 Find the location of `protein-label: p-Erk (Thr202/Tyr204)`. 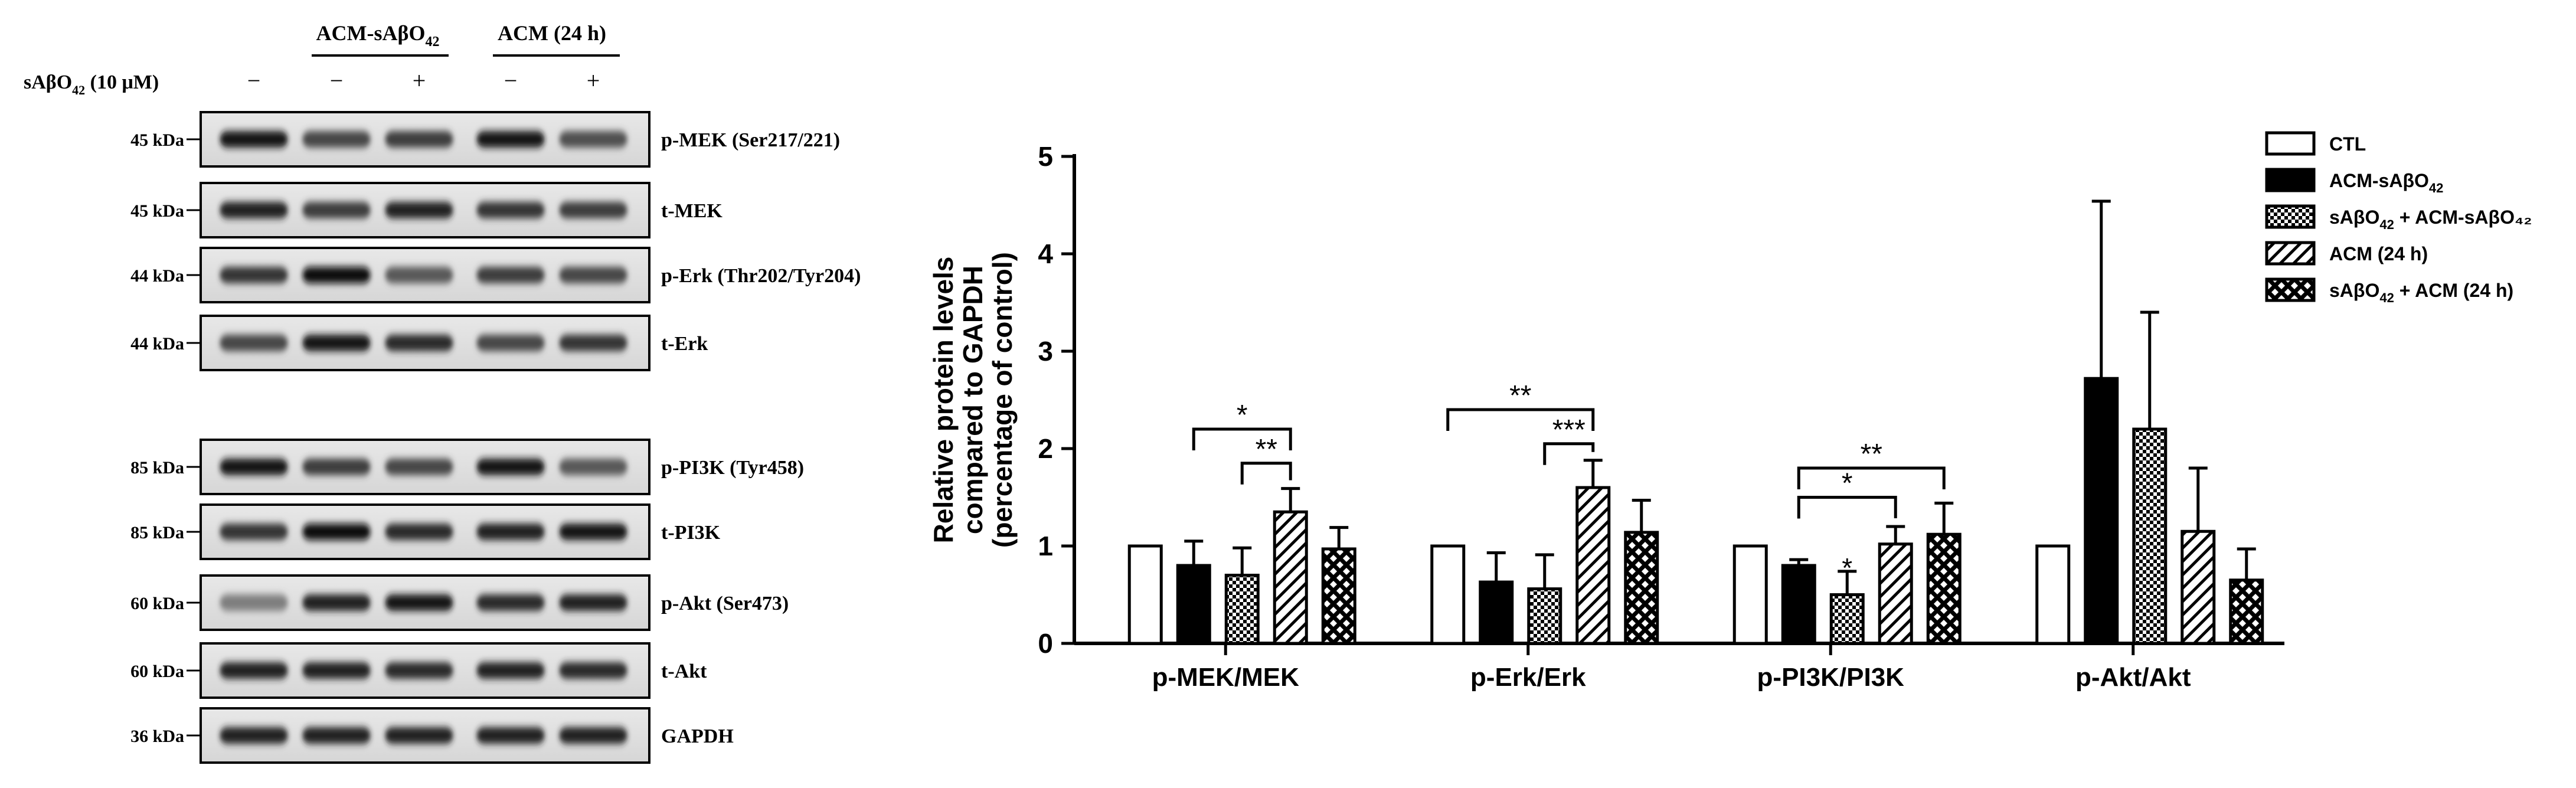

protein-label: p-Erk (Thr202/Tyr204) is located at coordinates (761, 276).